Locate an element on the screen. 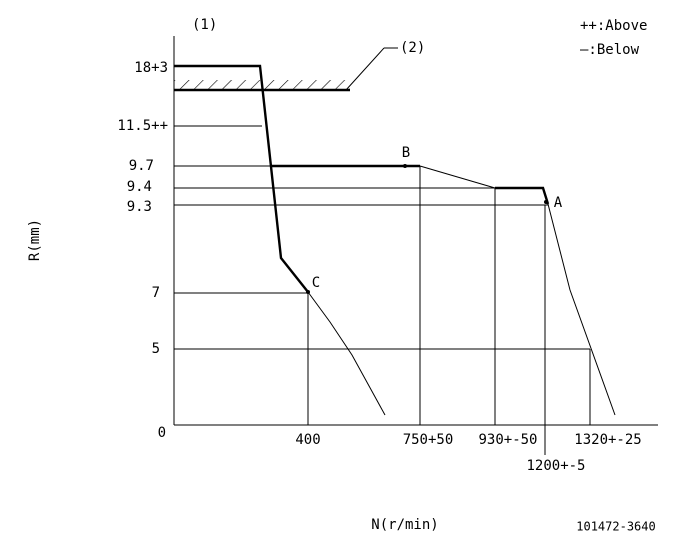 Image resolution: width=685 pixels, height=553 pixels. y-axis-title: R(mm) is located at coordinates (35, 240).